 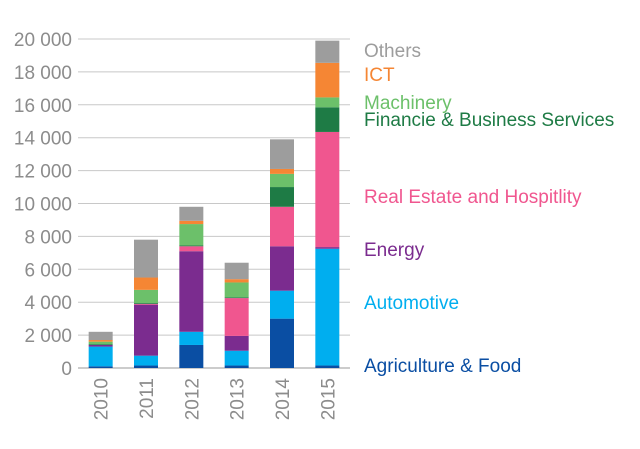 I want to click on legend-label: Financie & Business Services, so click(x=489, y=120).